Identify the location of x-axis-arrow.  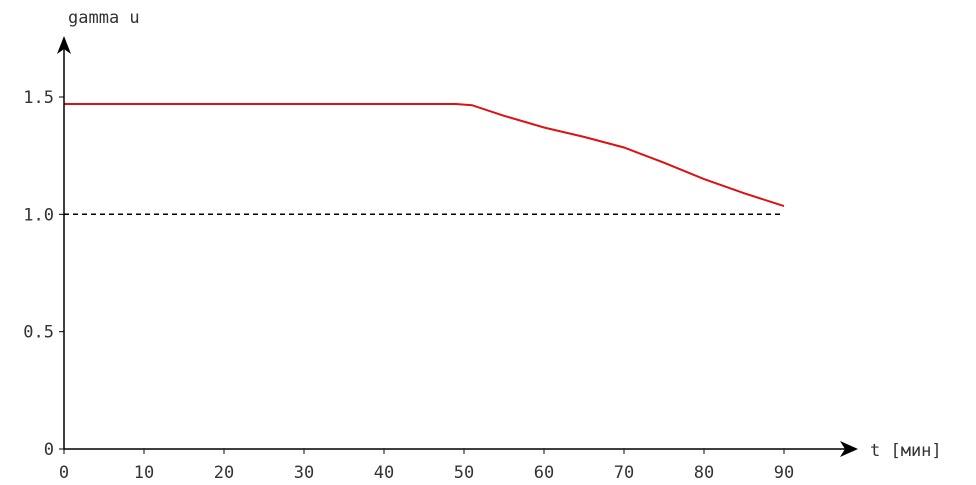
(849, 449).